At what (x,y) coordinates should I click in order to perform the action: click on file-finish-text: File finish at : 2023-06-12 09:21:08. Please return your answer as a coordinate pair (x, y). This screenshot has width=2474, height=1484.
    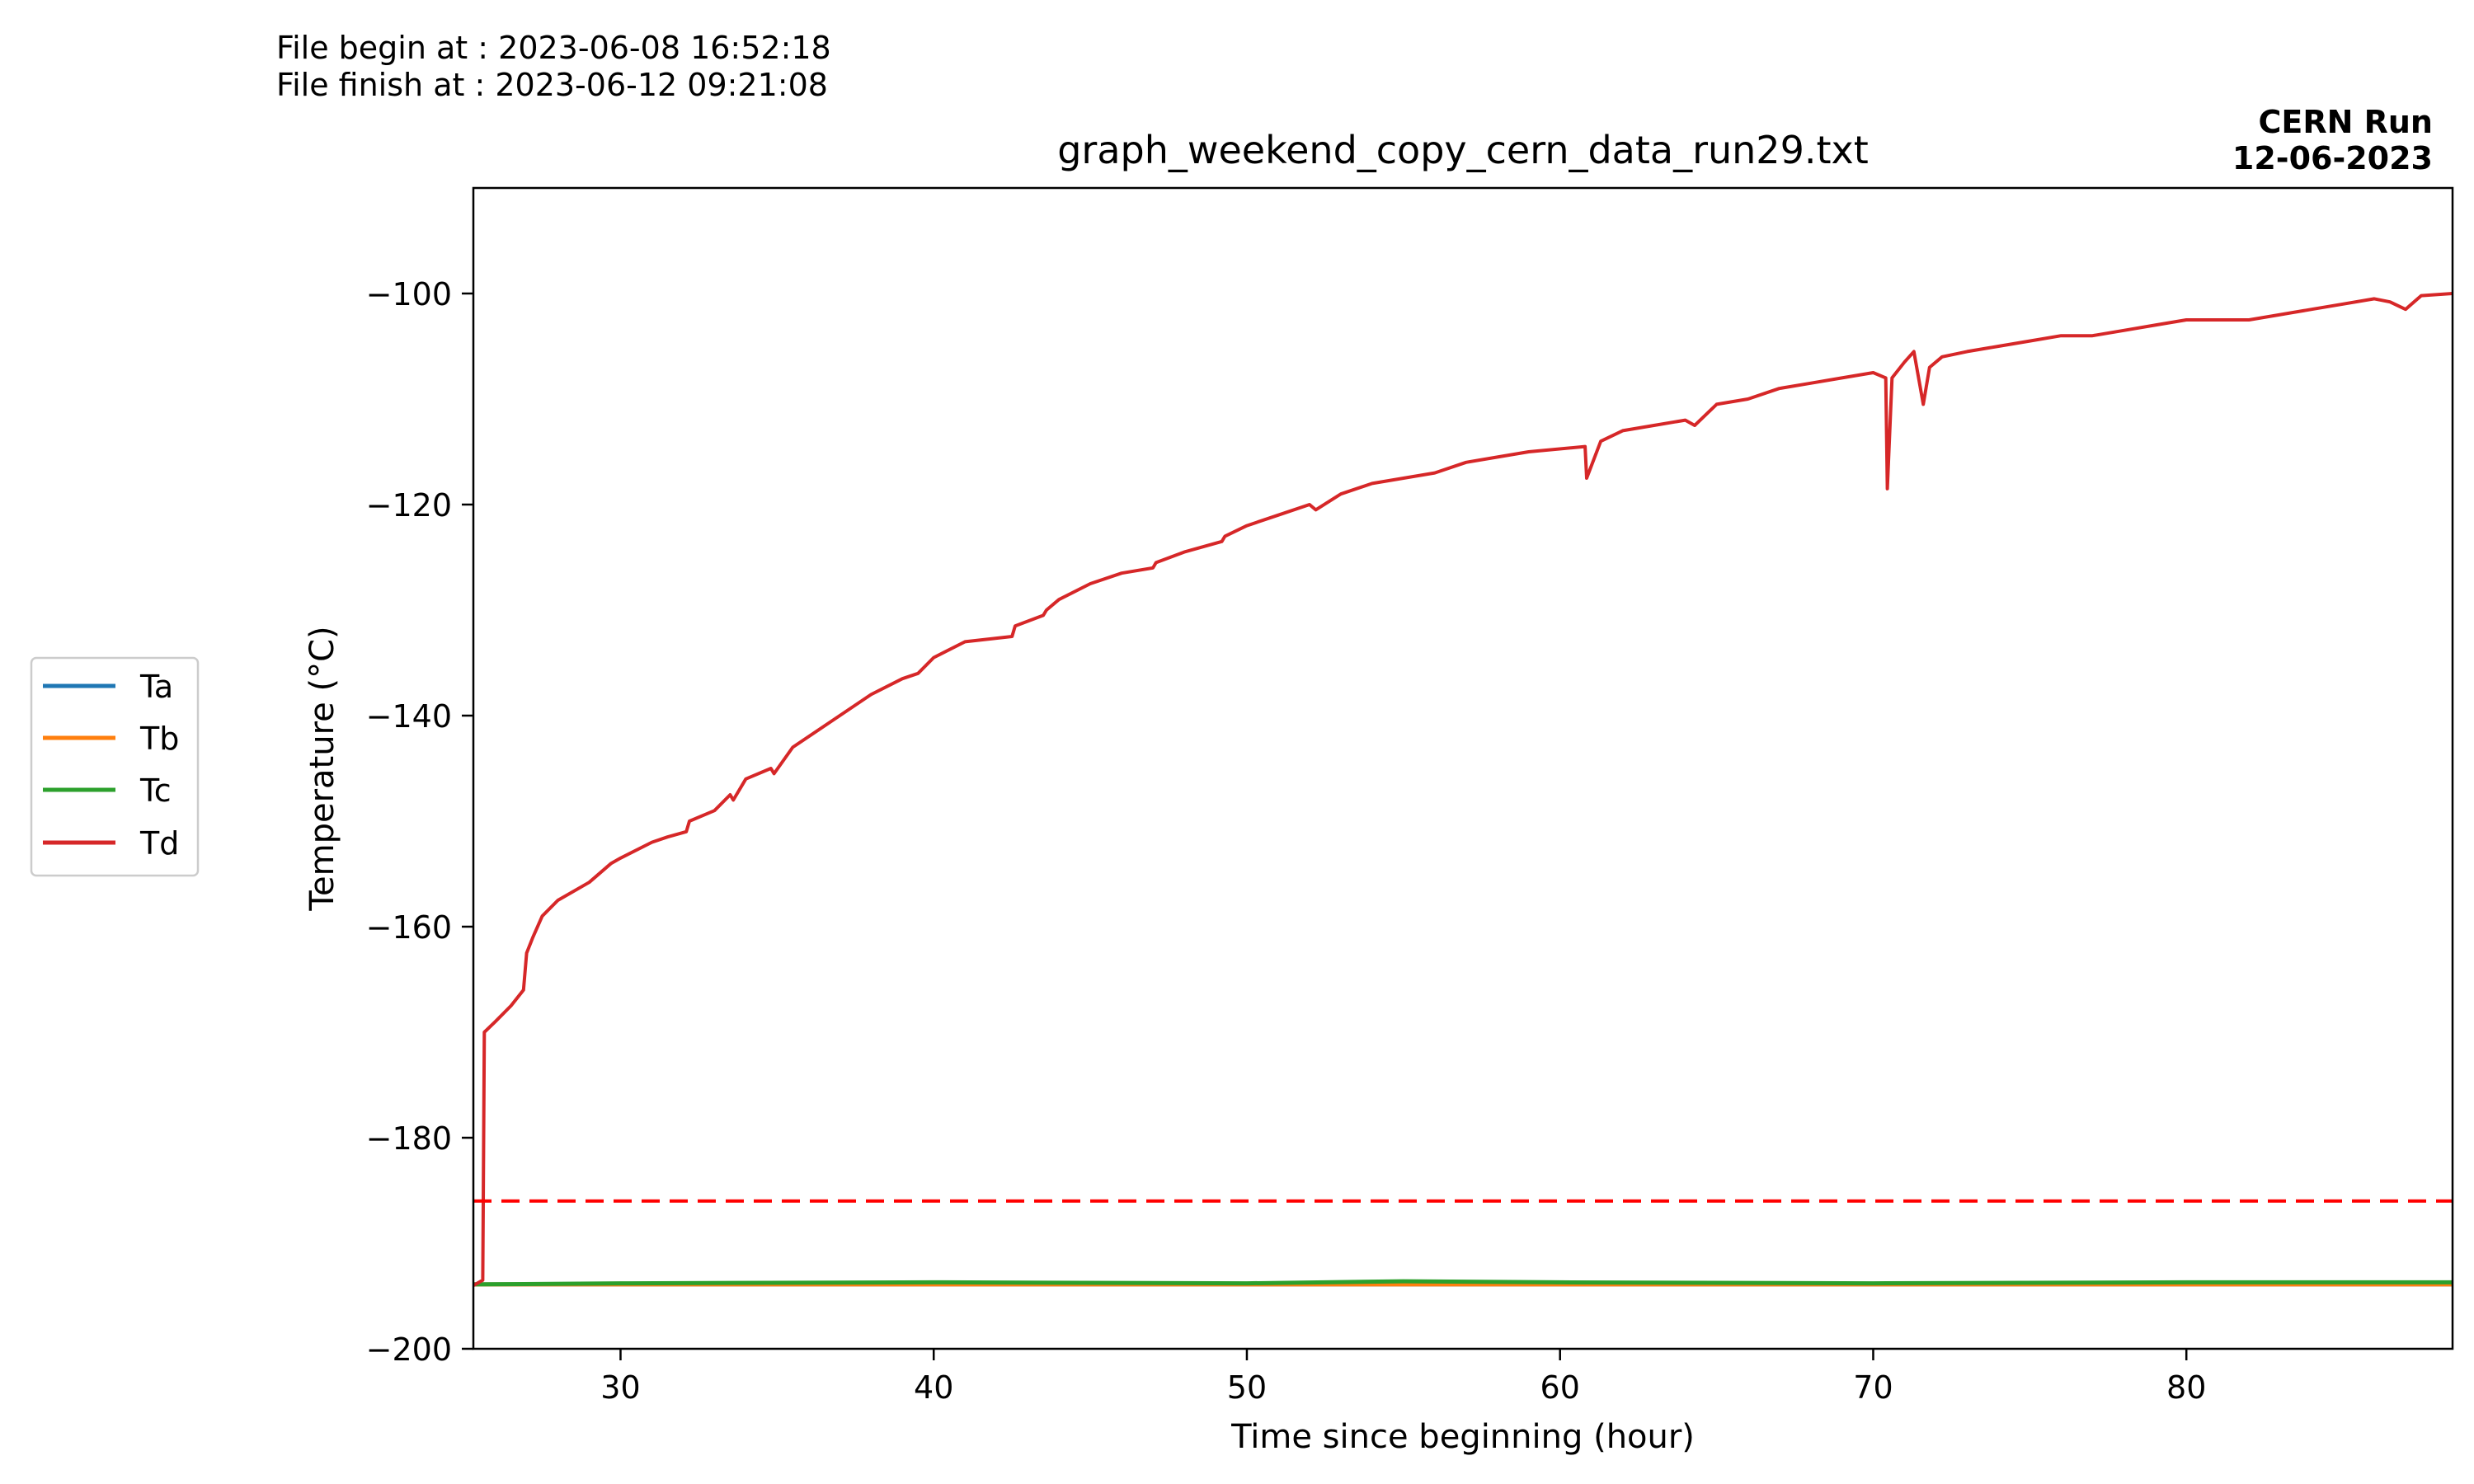
    Looking at the image, I should click on (552, 85).